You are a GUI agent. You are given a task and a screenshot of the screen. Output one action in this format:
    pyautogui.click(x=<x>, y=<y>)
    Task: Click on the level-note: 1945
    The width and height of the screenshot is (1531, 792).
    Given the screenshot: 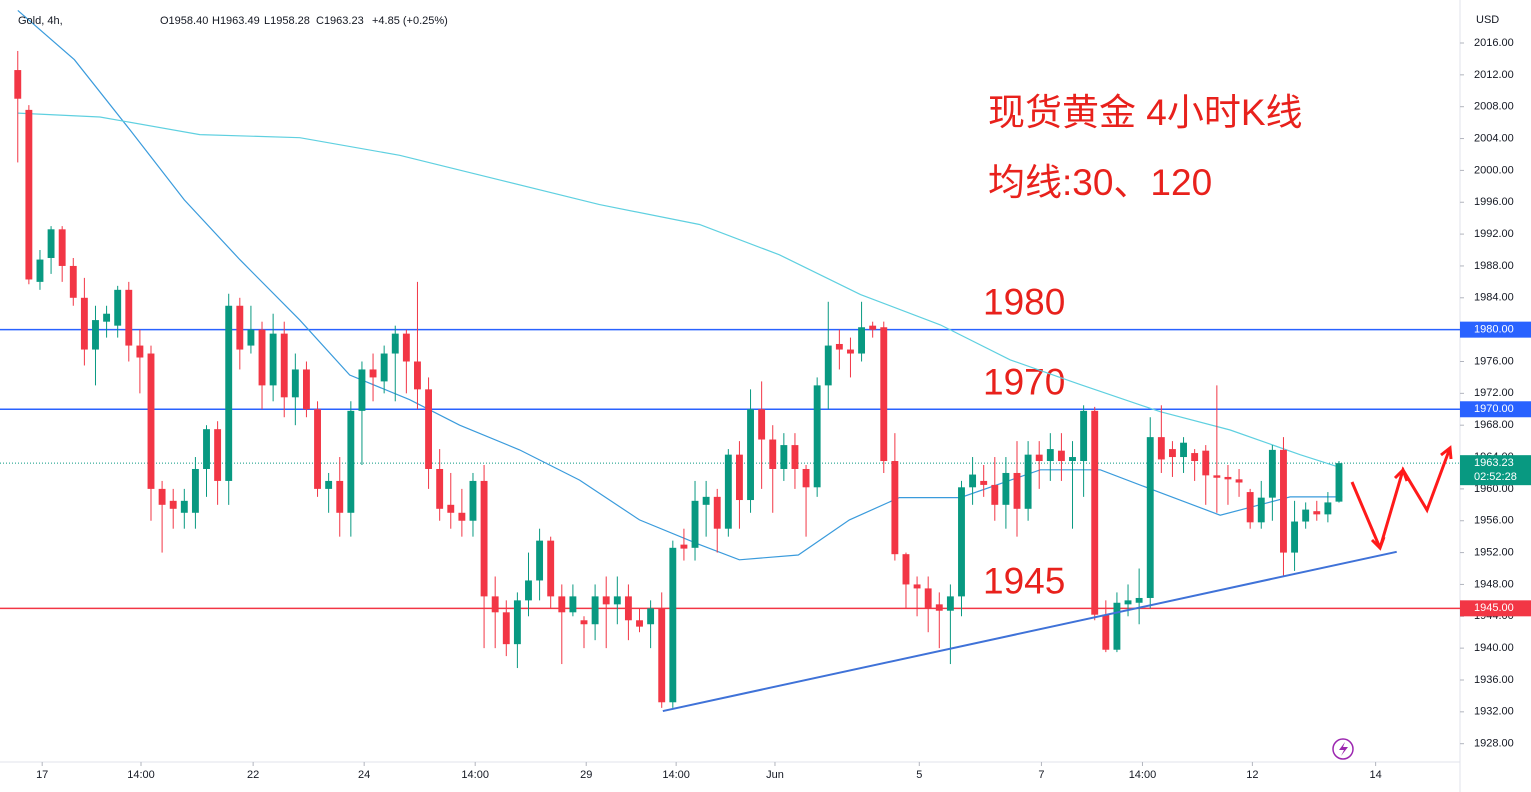 What is the action you would take?
    pyautogui.click(x=1024, y=580)
    